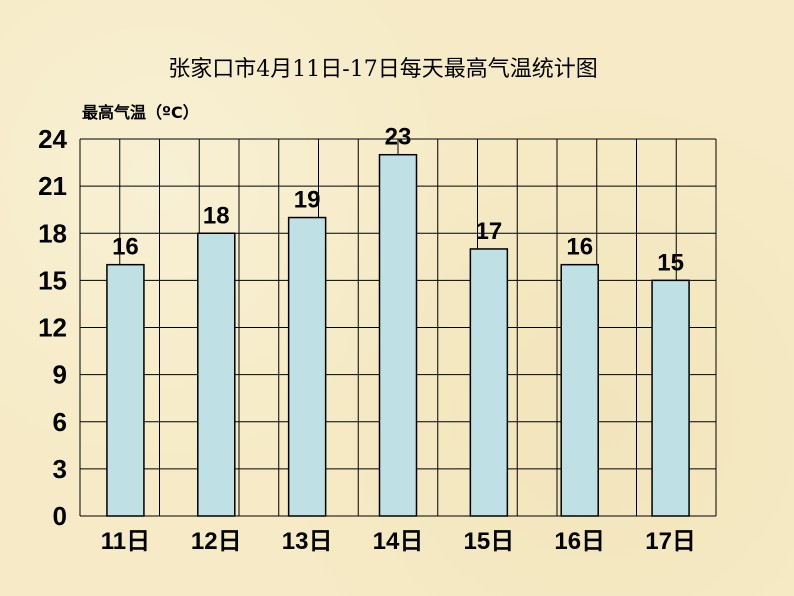 Image resolution: width=794 pixels, height=596 pixels. I want to click on y-tick-label: 12, so click(52, 328).